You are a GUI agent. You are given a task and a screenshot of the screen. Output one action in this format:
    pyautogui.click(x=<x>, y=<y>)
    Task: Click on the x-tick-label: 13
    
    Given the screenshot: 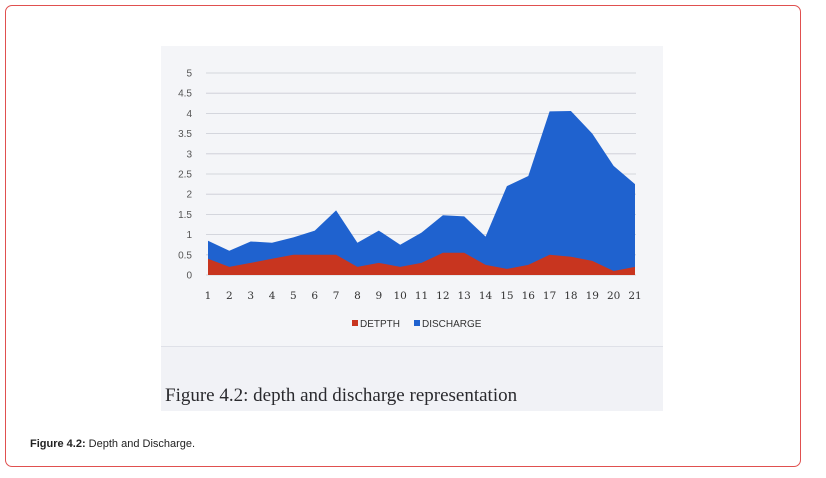 What is the action you would take?
    pyautogui.click(x=464, y=296)
    